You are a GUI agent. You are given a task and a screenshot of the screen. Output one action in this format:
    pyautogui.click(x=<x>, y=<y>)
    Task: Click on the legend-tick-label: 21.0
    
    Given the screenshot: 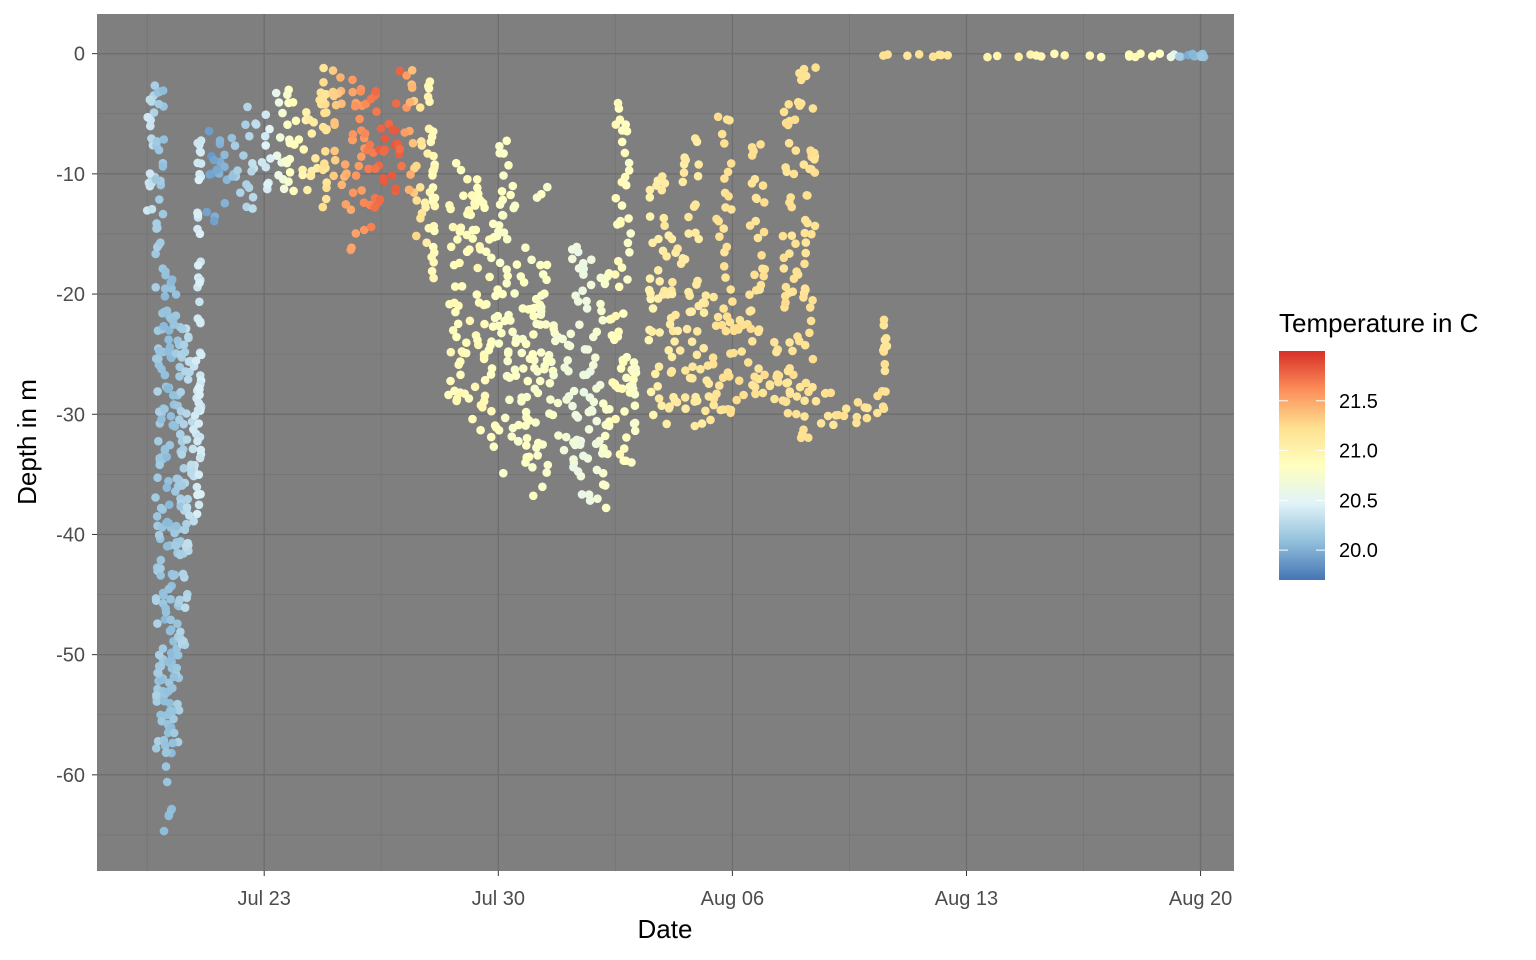 What is the action you would take?
    pyautogui.click(x=1358, y=452)
    